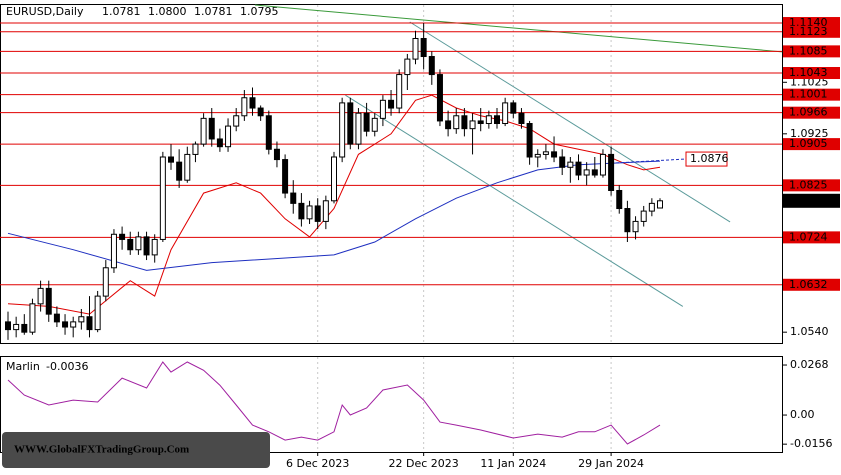 The image size is (841, 475). I want to click on trend-line, so click(518, 28).